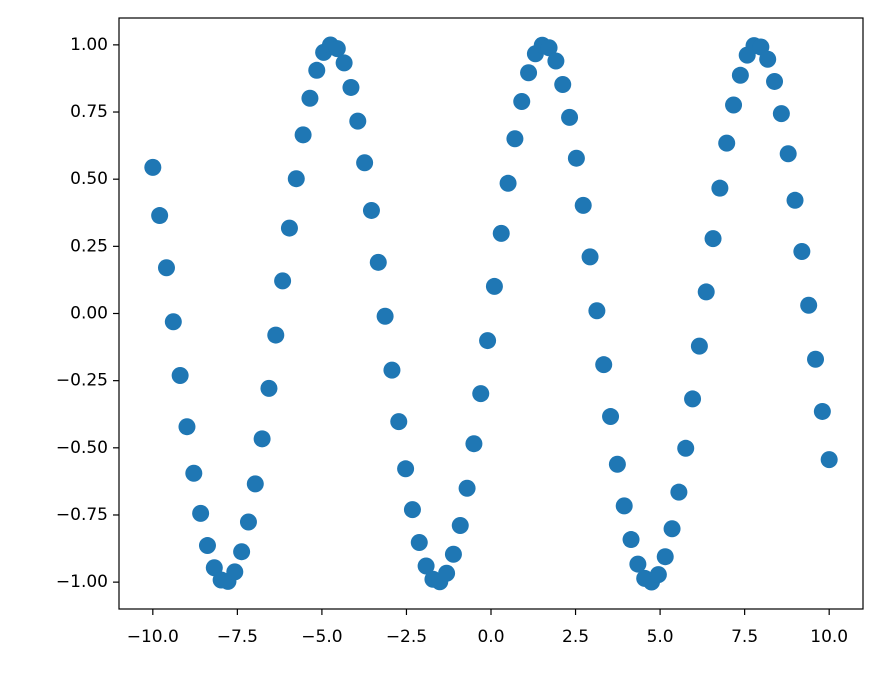 Image resolution: width=882 pixels, height=674 pixels. Describe the element at coordinates (89, 112) in the screenshot. I see `y-tick-label: 0.75` at that location.